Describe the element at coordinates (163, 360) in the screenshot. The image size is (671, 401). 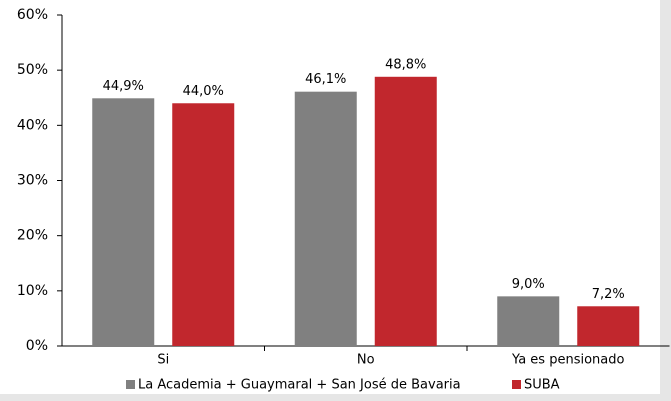
I see `x-tick-label: Si` at that location.